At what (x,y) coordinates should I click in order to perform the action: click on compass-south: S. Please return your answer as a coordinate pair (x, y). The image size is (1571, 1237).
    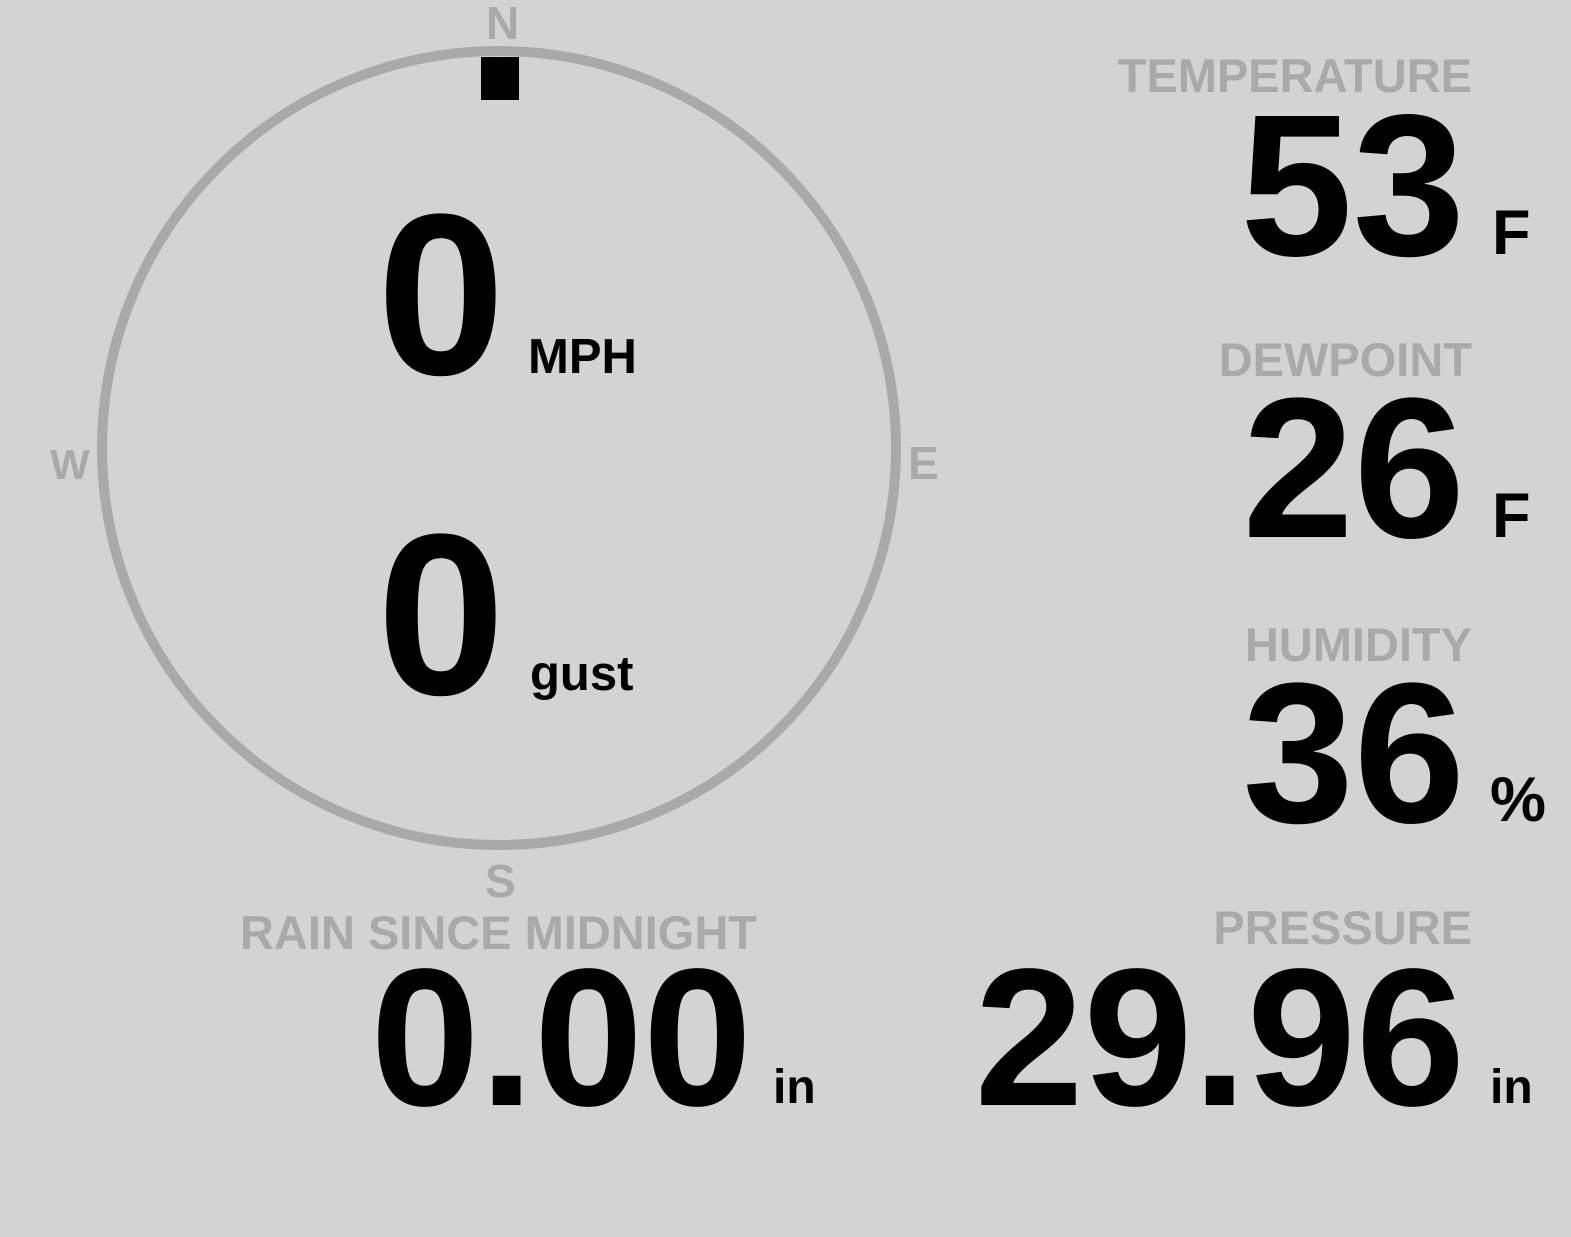
    Looking at the image, I should click on (500, 881).